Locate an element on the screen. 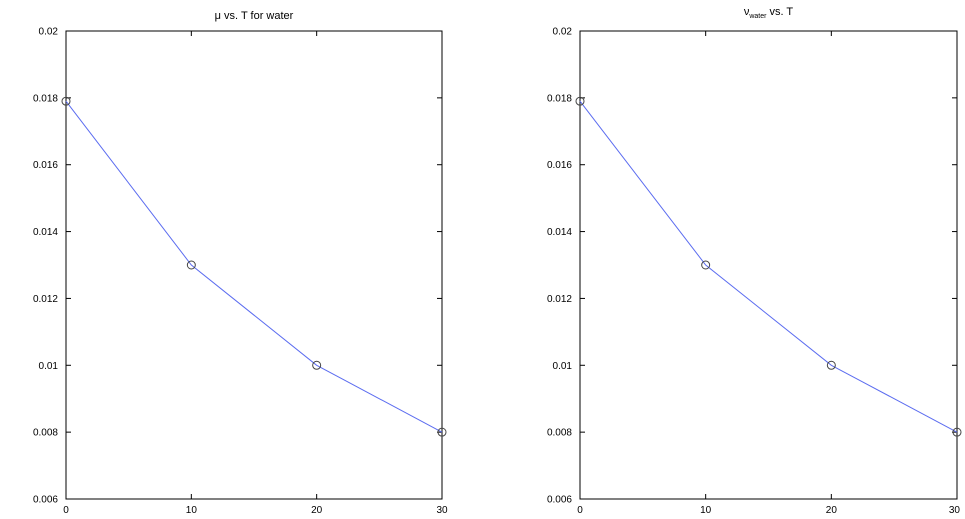 The width and height of the screenshot is (965, 519). title-sub: water is located at coordinates (757, 16).